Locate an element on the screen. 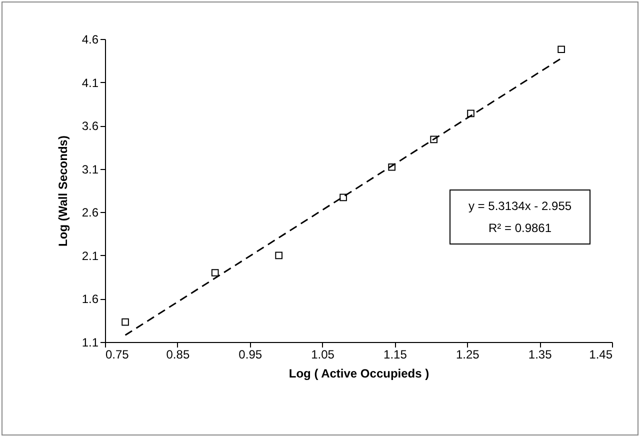 This screenshot has width=641, height=438. y-tick-label: 3.6 is located at coordinates (90, 126).